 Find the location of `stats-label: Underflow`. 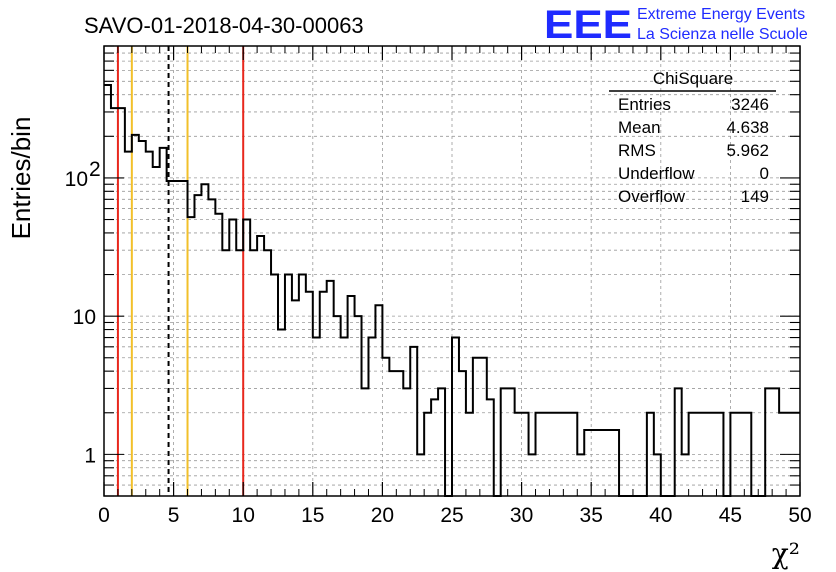

stats-label: Underflow is located at coordinates (656, 173).